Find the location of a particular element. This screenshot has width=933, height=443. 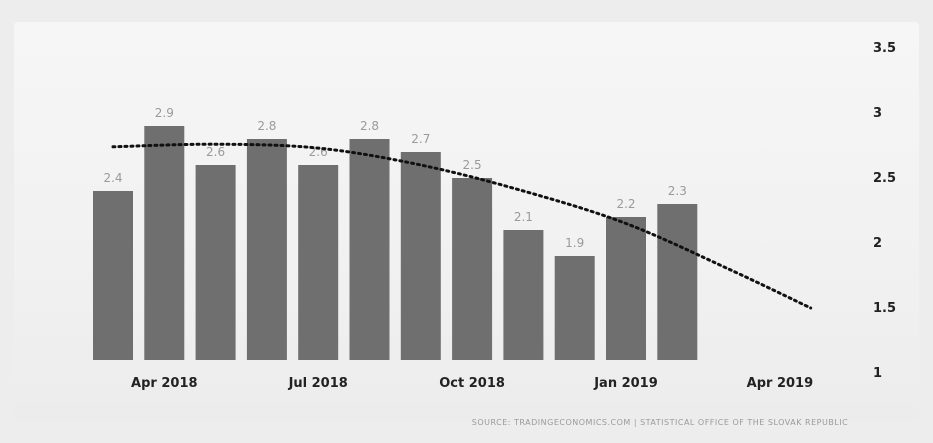

data-label: 2.3 is located at coordinates (677, 191).